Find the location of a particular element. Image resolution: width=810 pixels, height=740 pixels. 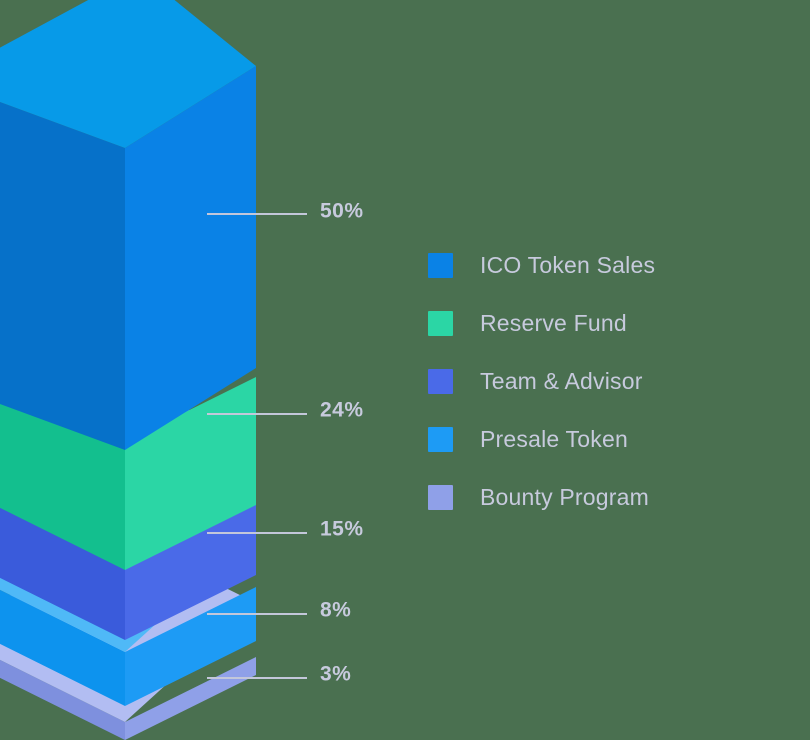

block-ico-token-sales-left-face is located at coordinates (62, 276).